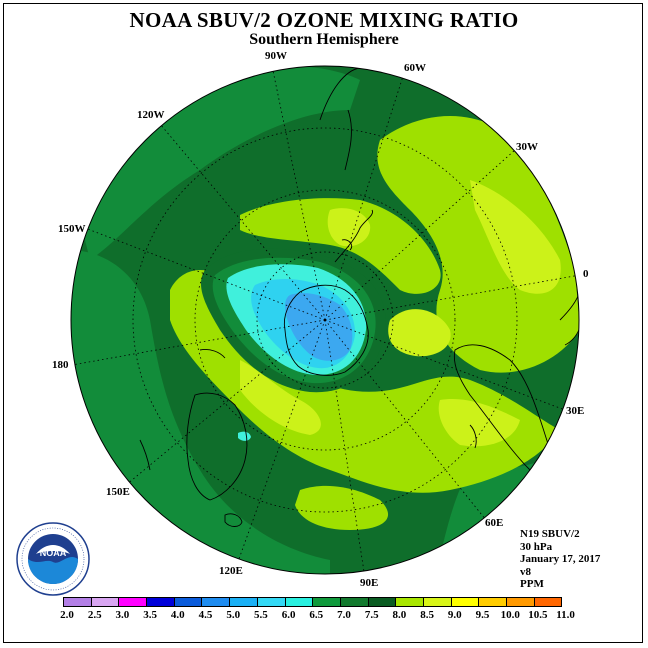 This screenshot has height=648, width=648. Describe the element at coordinates (280, 397) in the screenshot. I see `contour-band-7.5-8.0-sw` at that location.